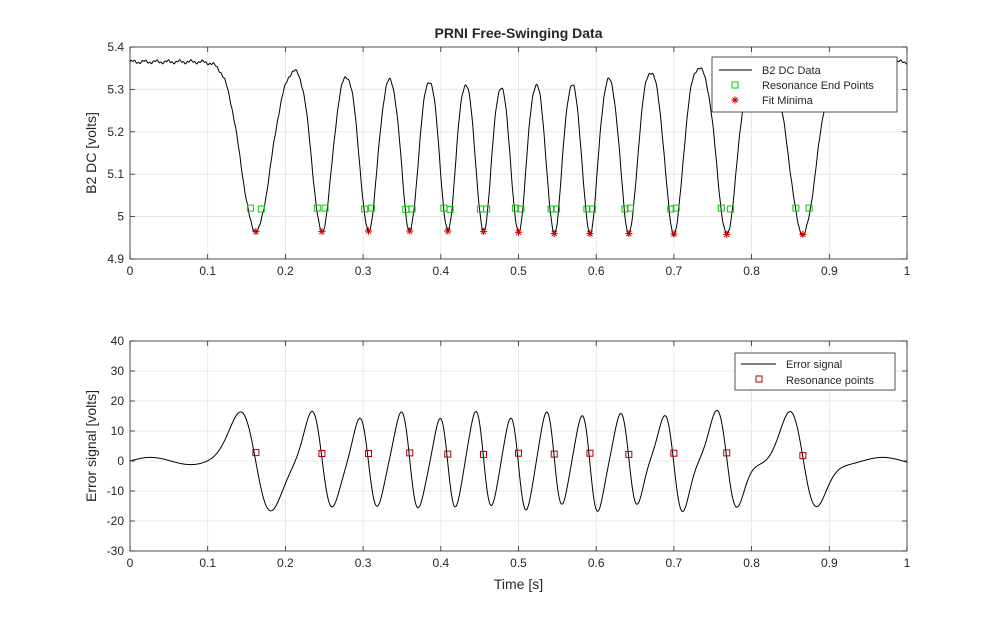  What do you see at coordinates (120, 461) in the screenshot?
I see `y-tick-label: 0` at bounding box center [120, 461].